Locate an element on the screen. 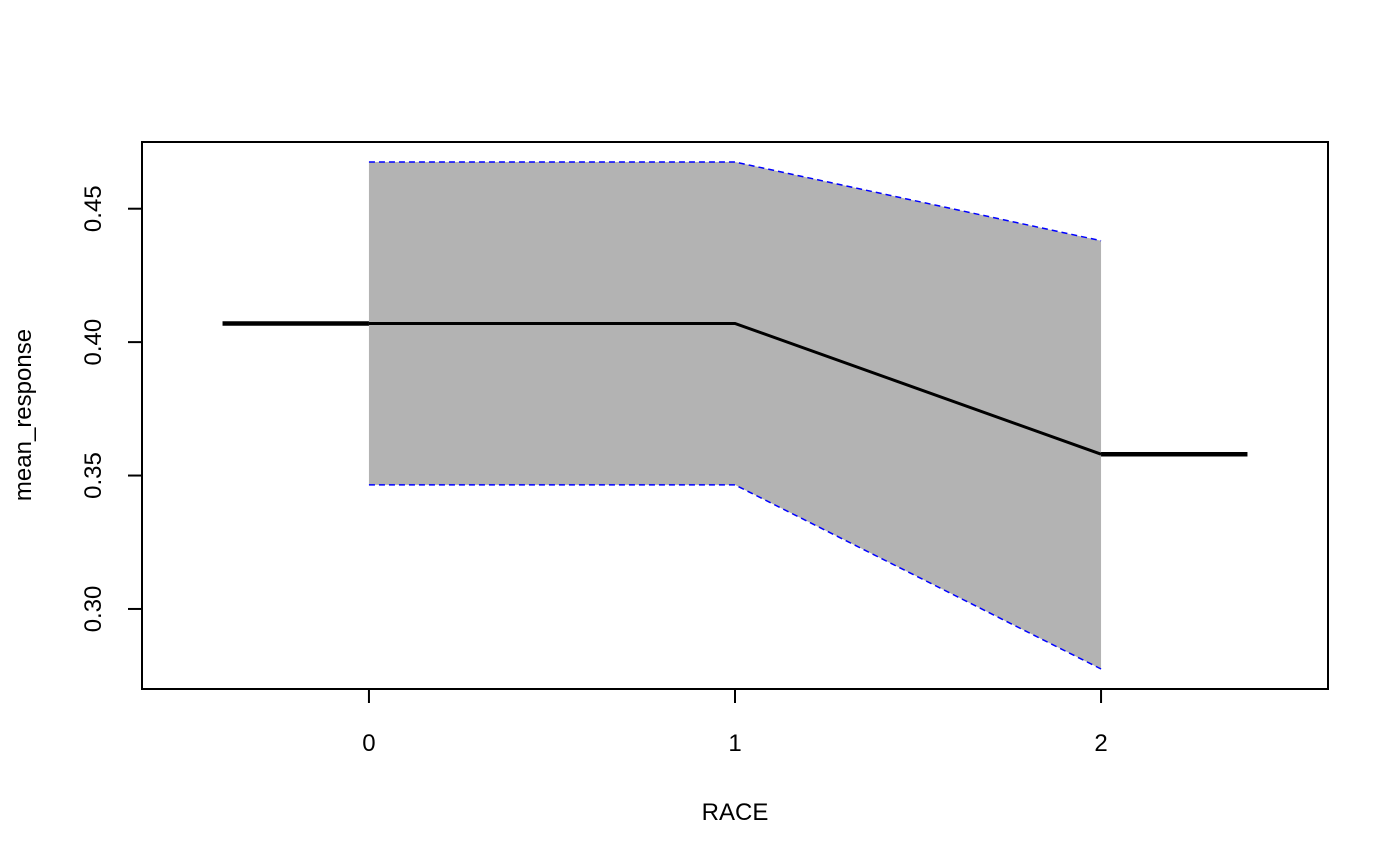 Image resolution: width=1400 pixels, height=865 pixels. x-tick-label: 0 is located at coordinates (368, 743).